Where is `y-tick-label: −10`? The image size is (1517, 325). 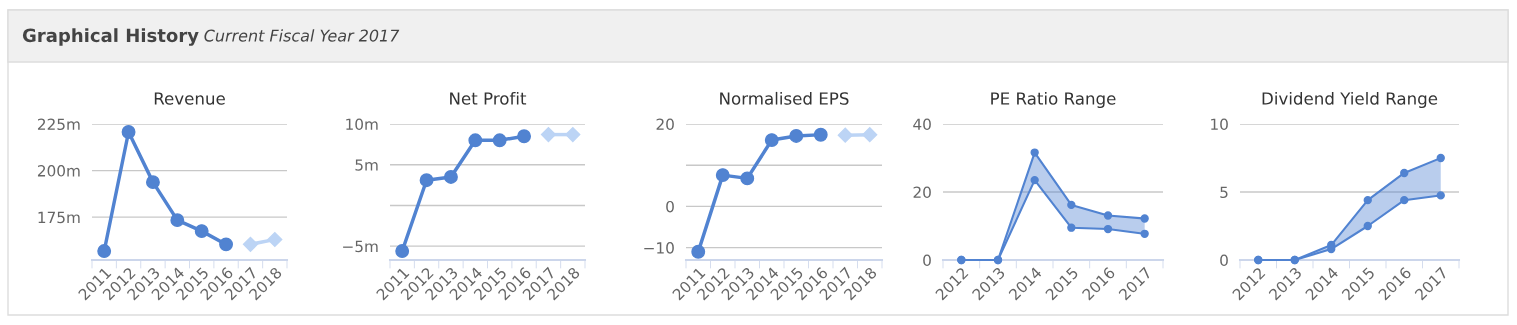
y-tick-label: −10 is located at coordinates (659, 248).